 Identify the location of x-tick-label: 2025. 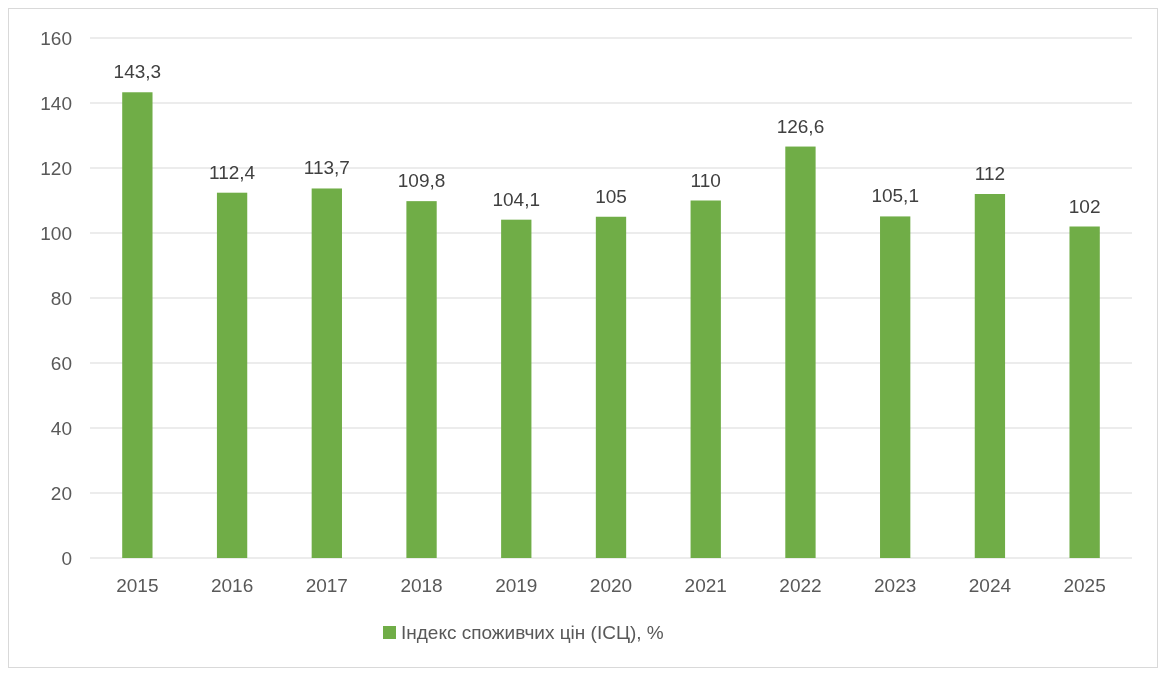
(1084, 585).